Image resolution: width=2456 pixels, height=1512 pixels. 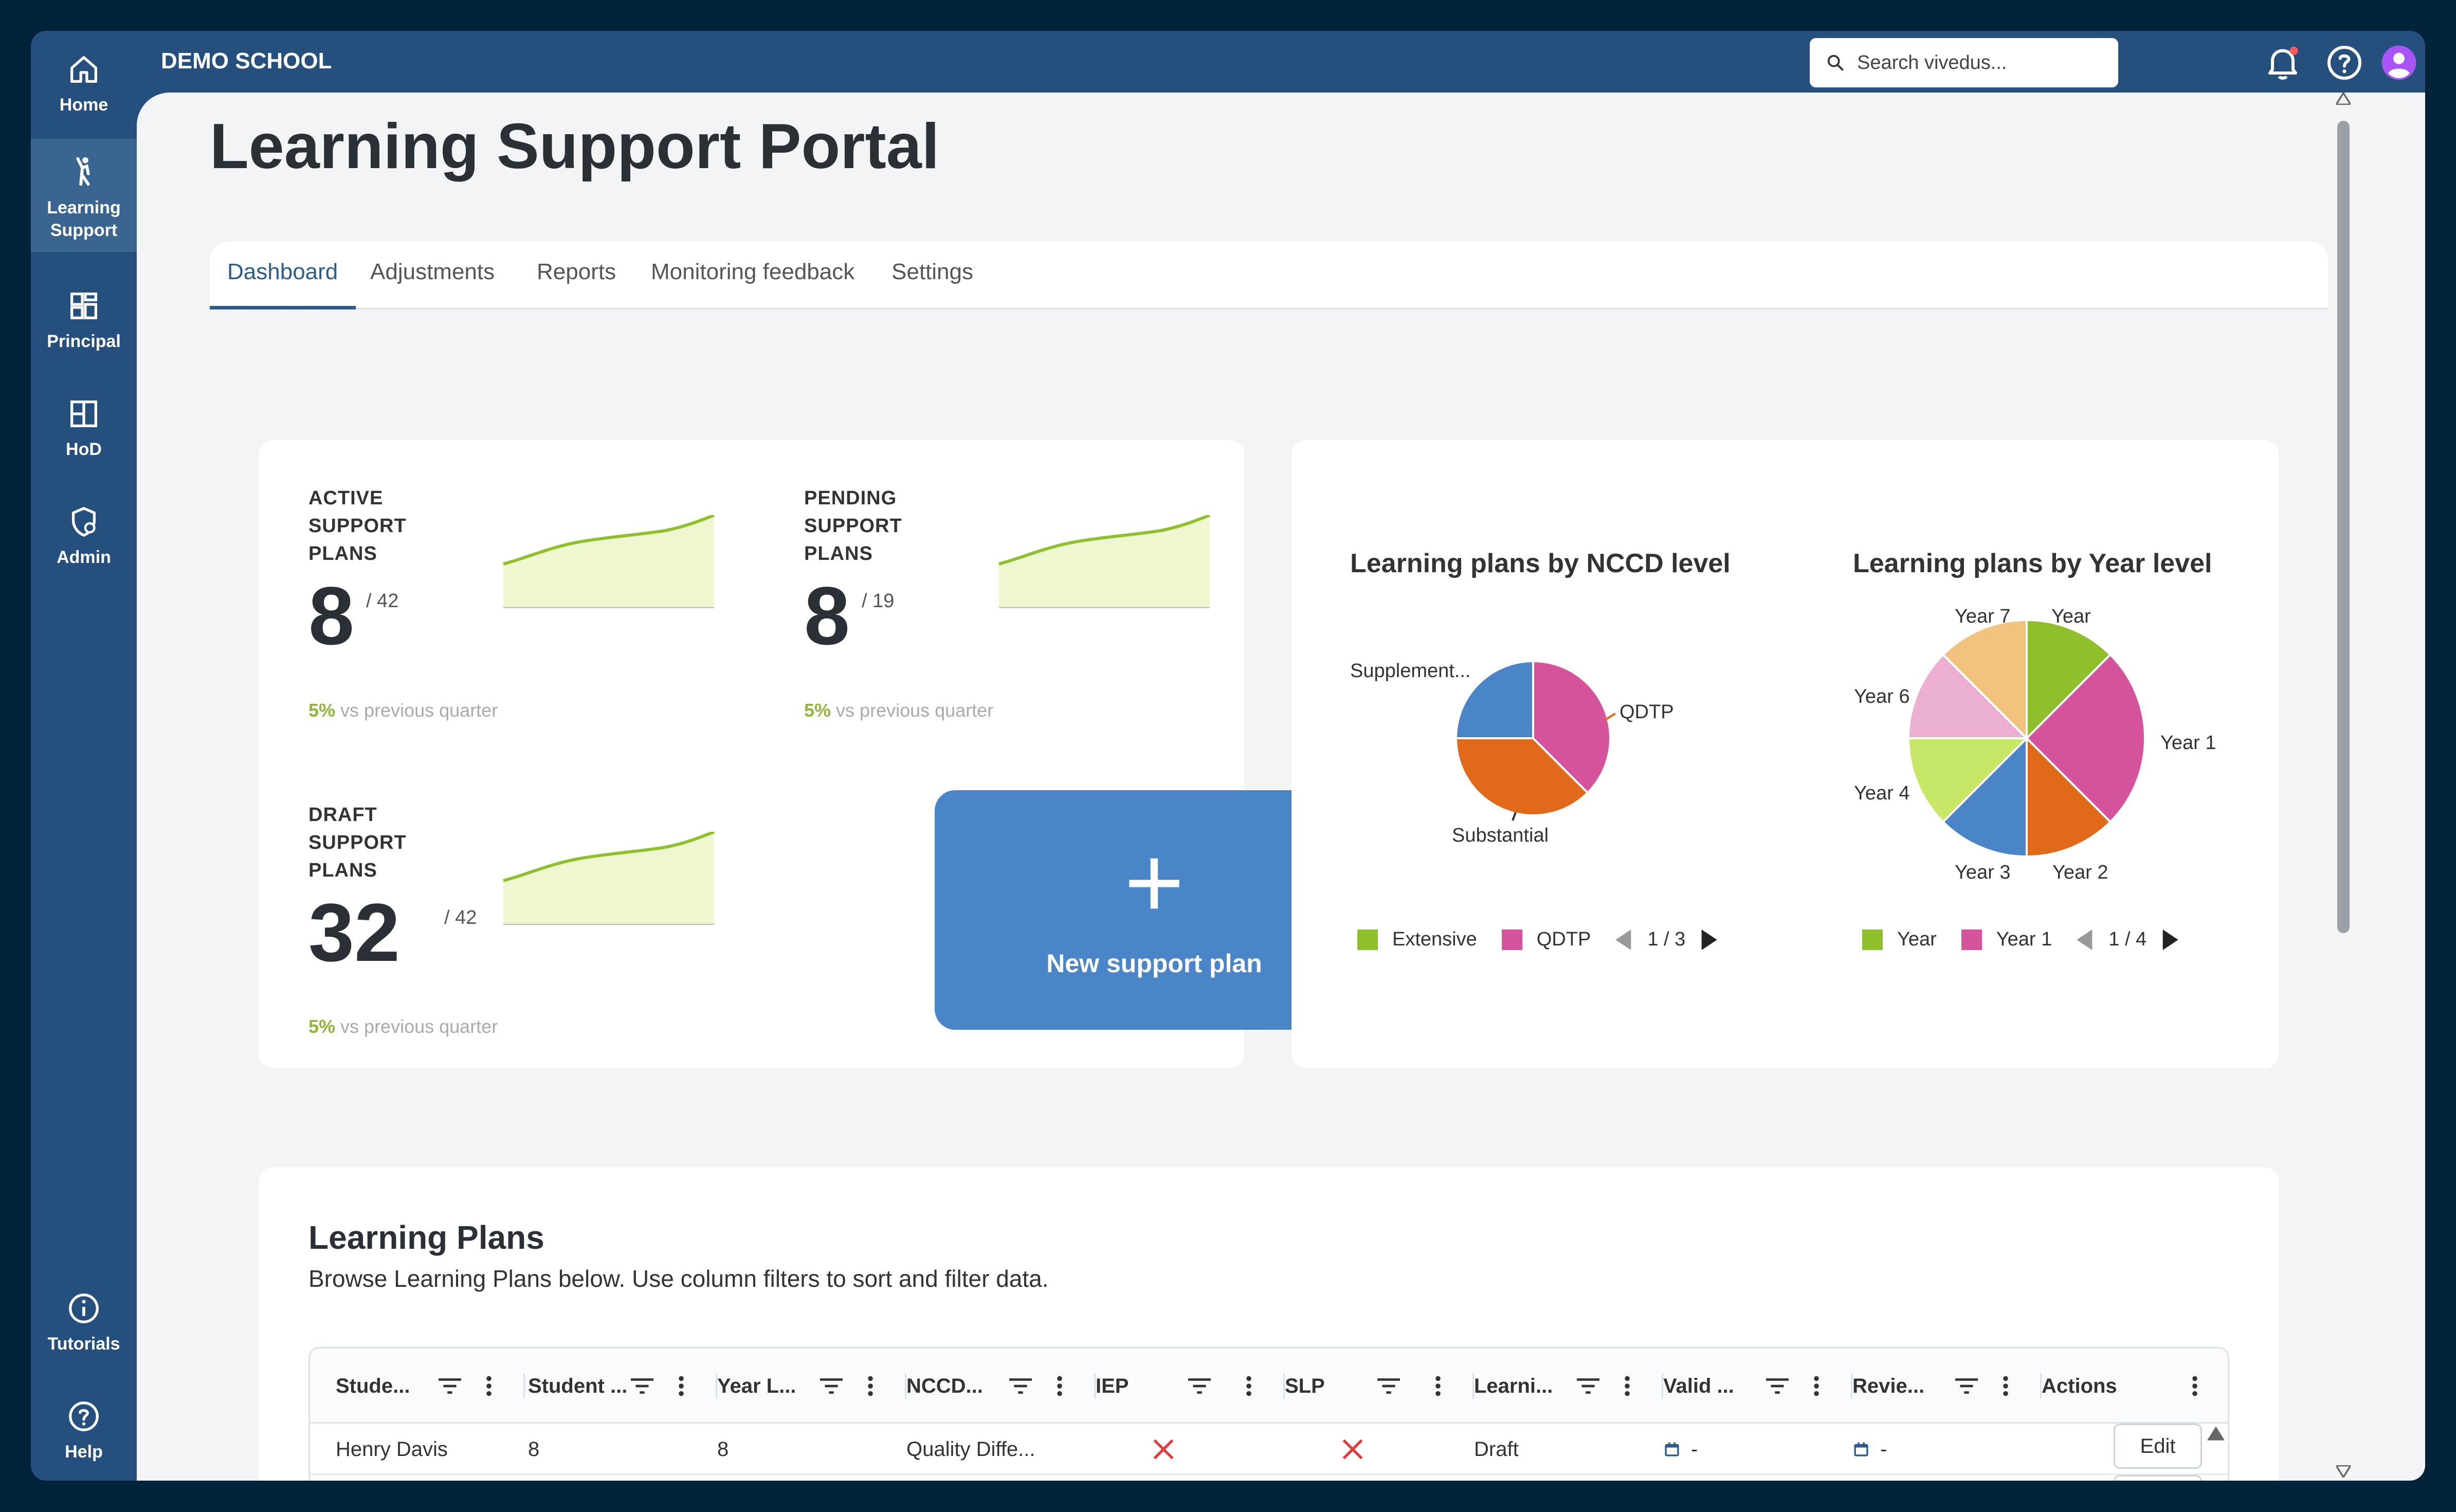 I want to click on help-icon, so click(x=84, y=1416).